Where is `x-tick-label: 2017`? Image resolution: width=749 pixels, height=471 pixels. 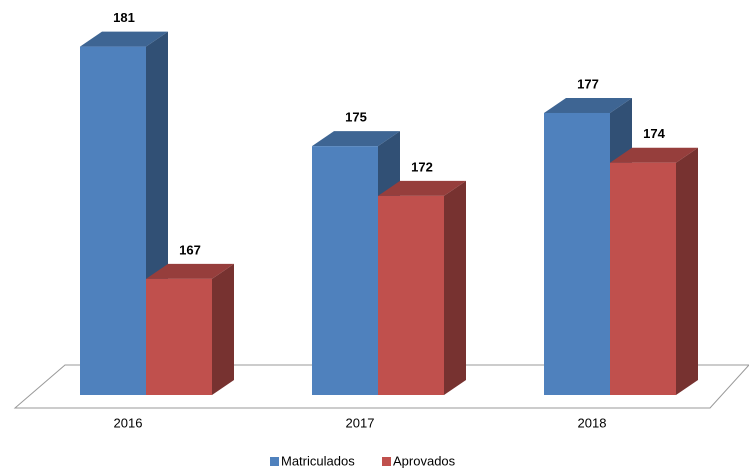
x-tick-label: 2017 is located at coordinates (360, 422).